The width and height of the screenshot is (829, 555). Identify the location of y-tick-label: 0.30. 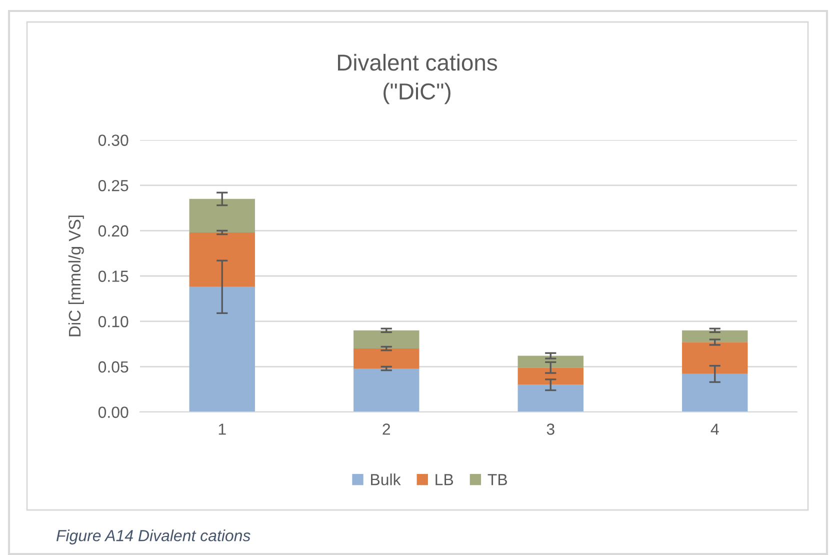
(113, 140).